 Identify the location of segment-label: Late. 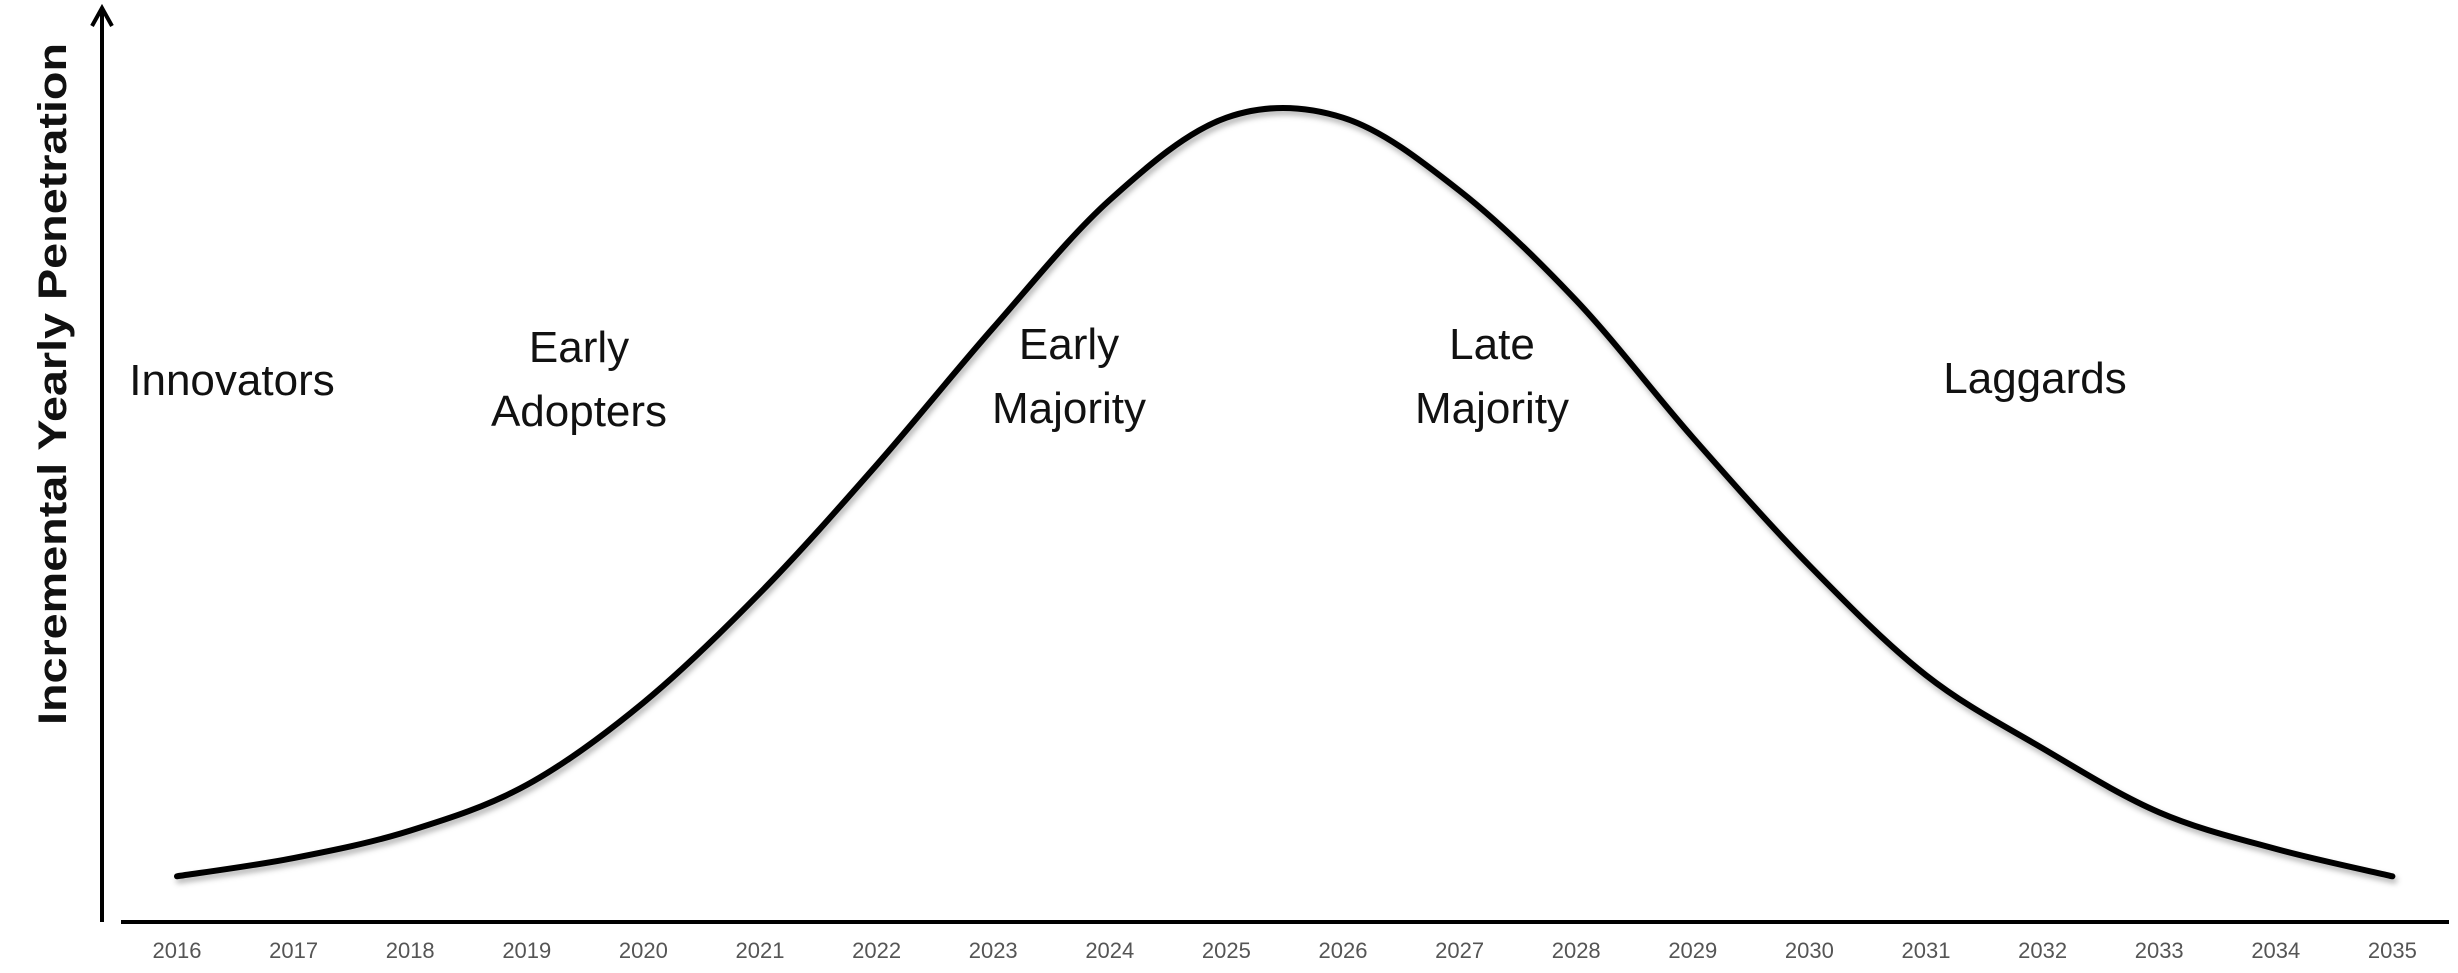
(1492, 344).